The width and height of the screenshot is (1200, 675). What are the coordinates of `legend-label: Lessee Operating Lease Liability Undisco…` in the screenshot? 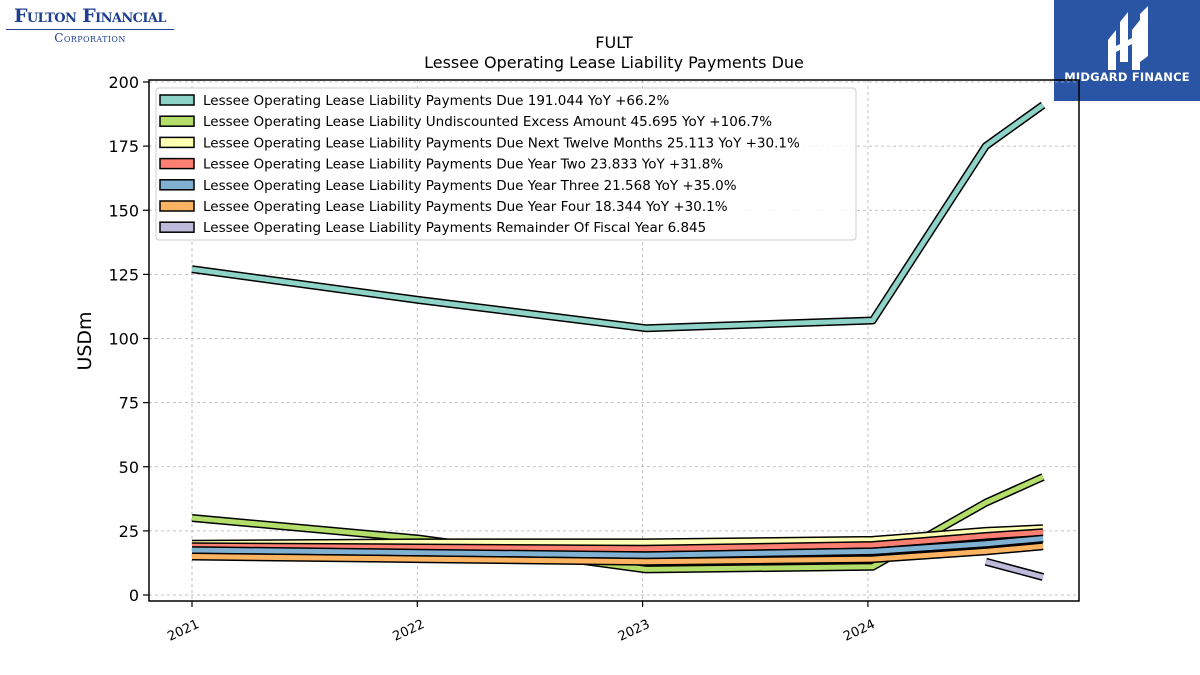 It's located at (487, 122).